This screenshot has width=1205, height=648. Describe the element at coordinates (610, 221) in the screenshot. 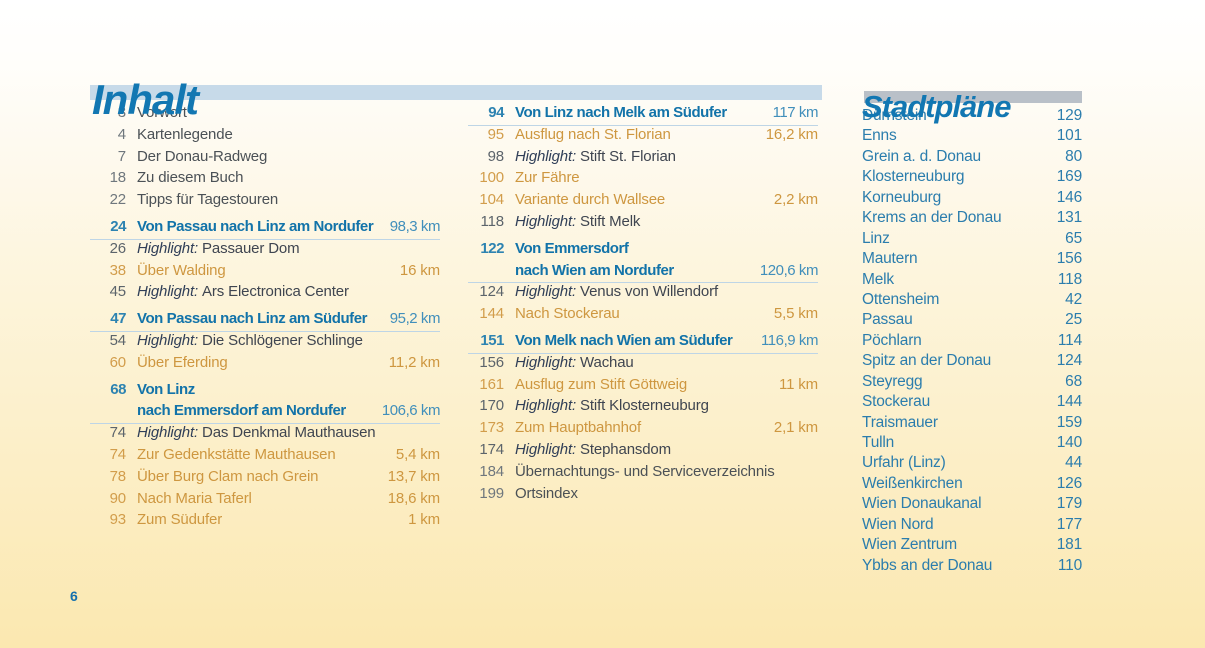

I see `entry-title-text: Stift Melk` at that location.